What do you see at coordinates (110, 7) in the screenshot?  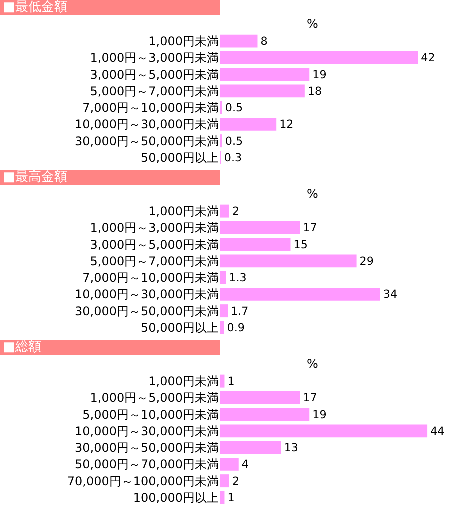 I see `text: ■最低金額` at bounding box center [110, 7].